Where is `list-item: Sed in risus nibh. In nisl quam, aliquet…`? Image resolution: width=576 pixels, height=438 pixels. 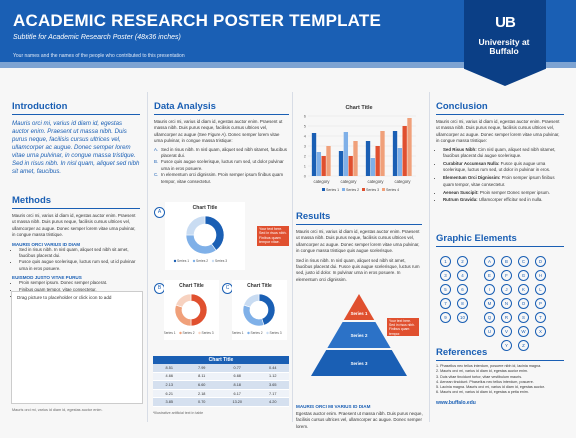
list-item: Sed in risus nibh. In nisl quam, aliquet… is located at coordinates (79, 253).